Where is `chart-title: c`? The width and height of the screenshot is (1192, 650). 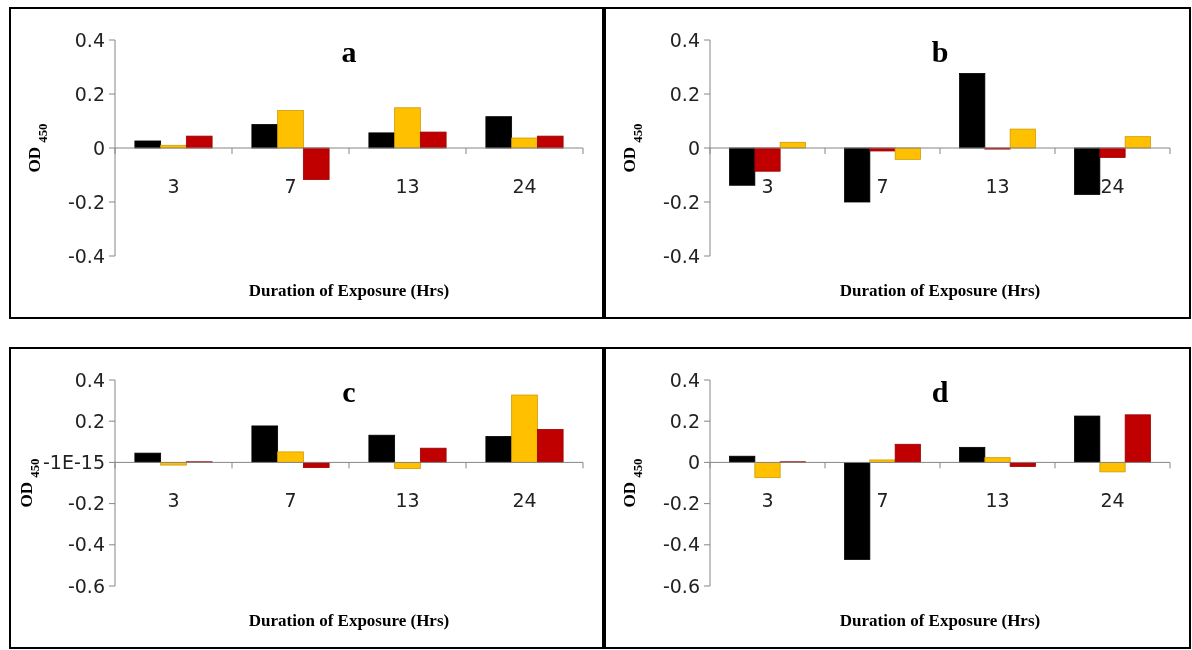 chart-title: c is located at coordinates (349, 391).